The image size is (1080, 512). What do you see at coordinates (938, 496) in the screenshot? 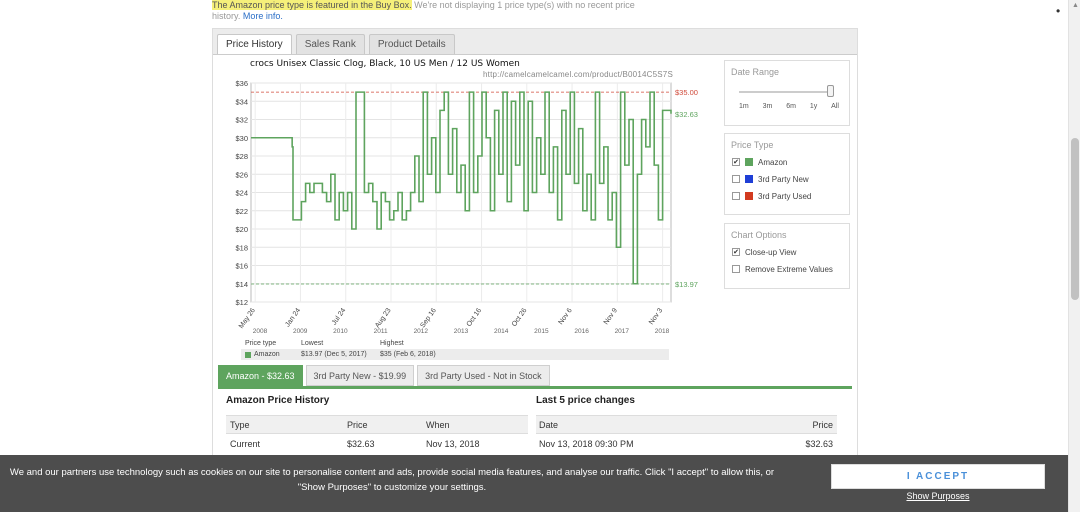
I see `show-purposes-link: Show Purposes` at bounding box center [938, 496].